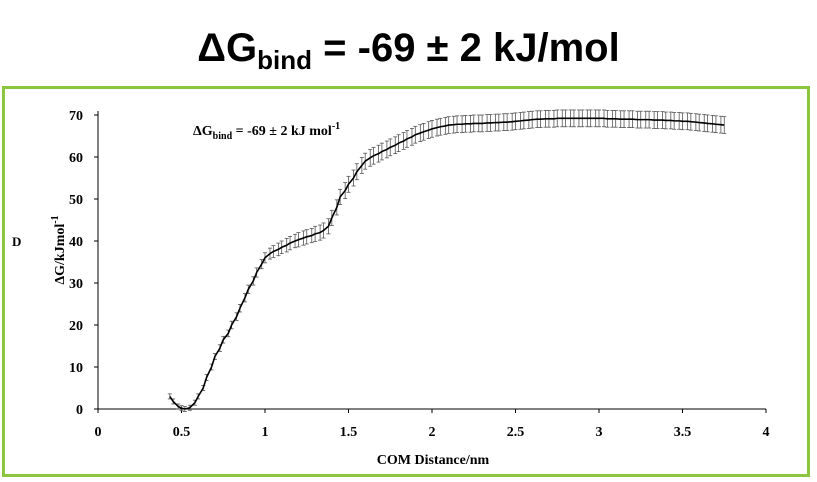  I want to click on annotation-subscript: bind, so click(223, 136).